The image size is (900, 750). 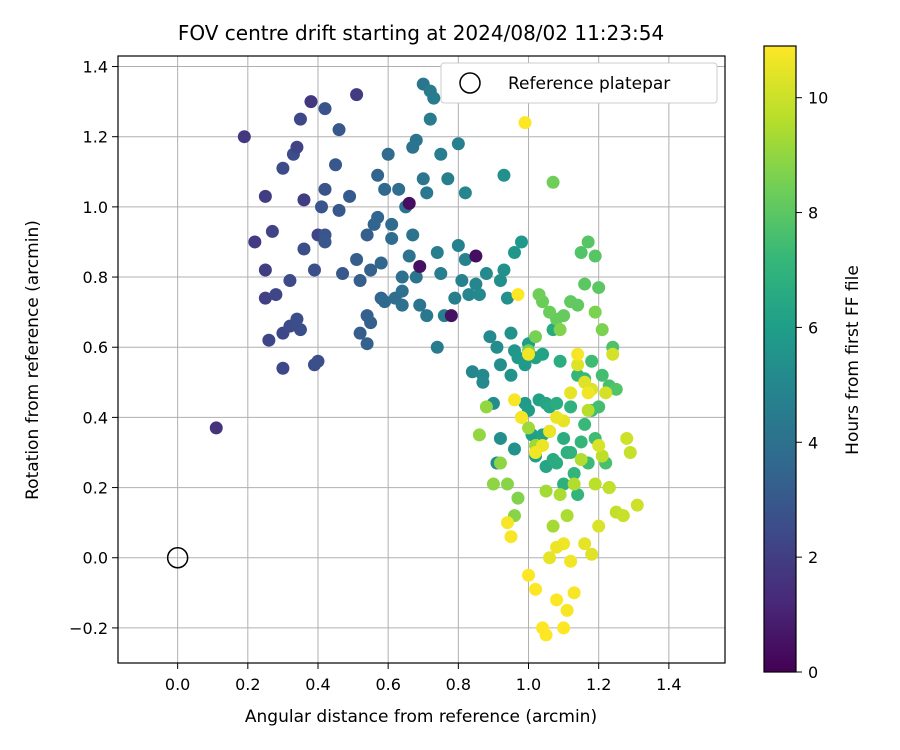 I want to click on x-tick-label: 0.0, so click(x=177, y=684).